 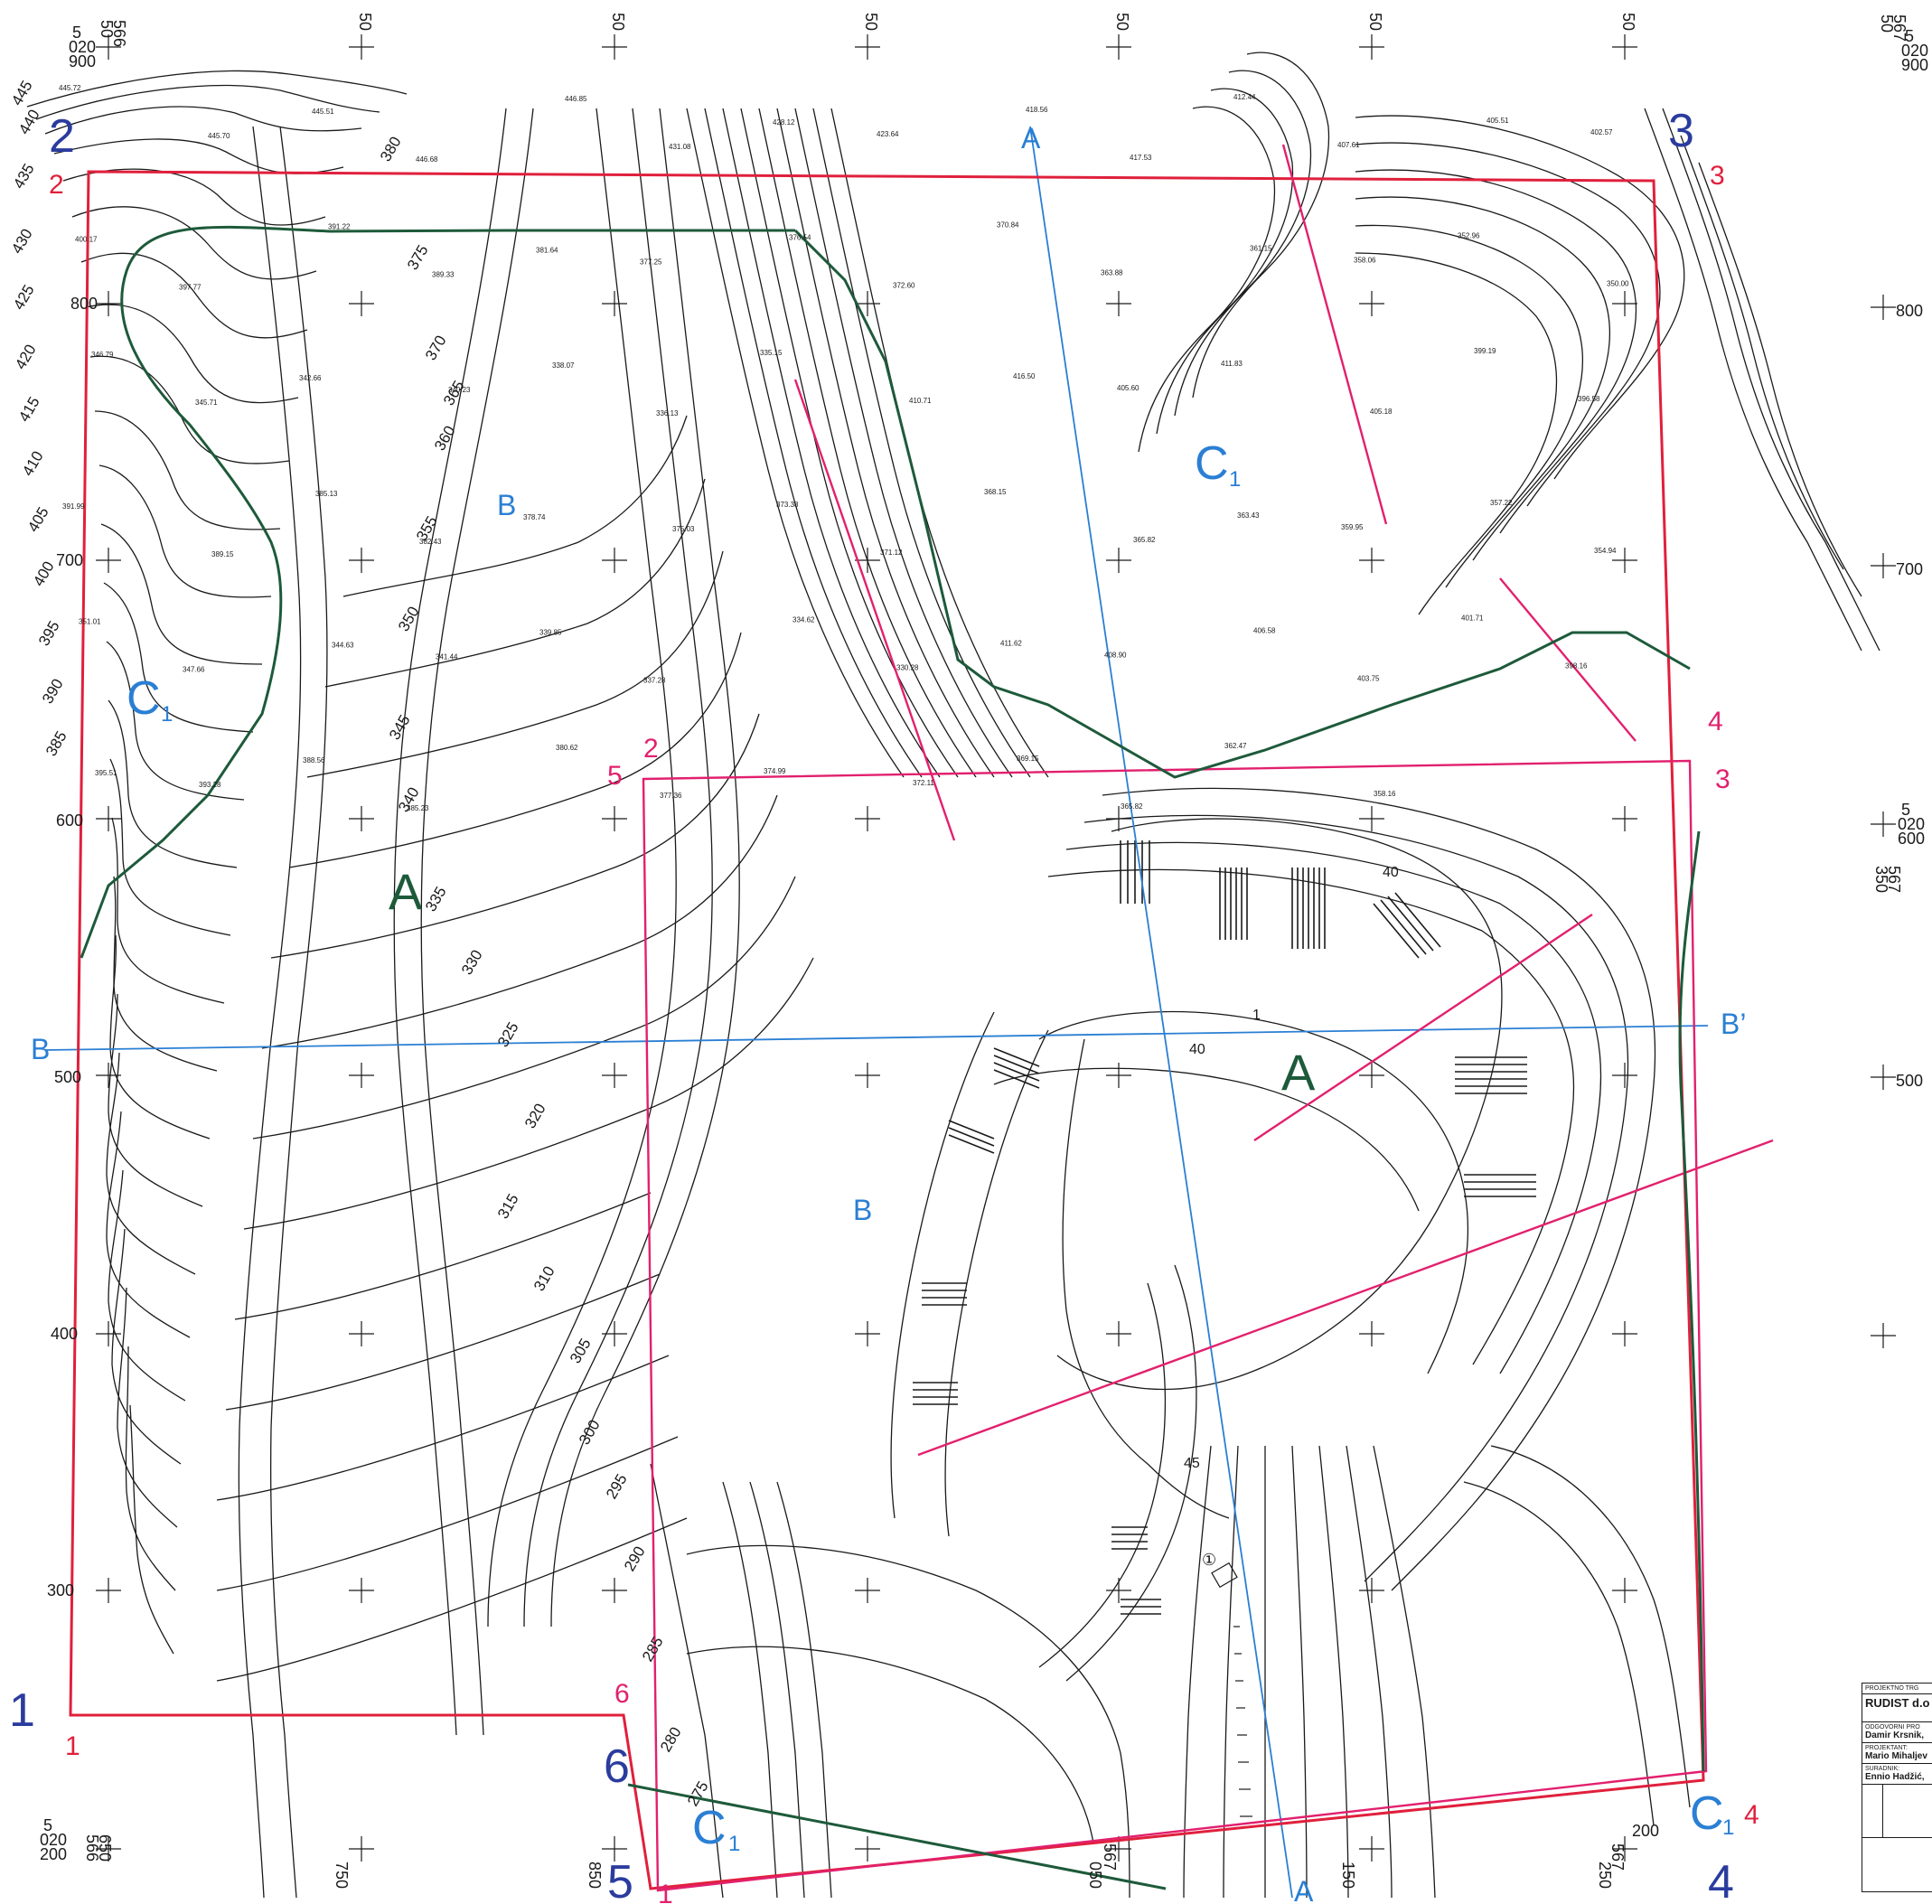 What do you see at coordinates (314, 760) in the screenshot?
I see `spot-elevation: 388.56` at bounding box center [314, 760].